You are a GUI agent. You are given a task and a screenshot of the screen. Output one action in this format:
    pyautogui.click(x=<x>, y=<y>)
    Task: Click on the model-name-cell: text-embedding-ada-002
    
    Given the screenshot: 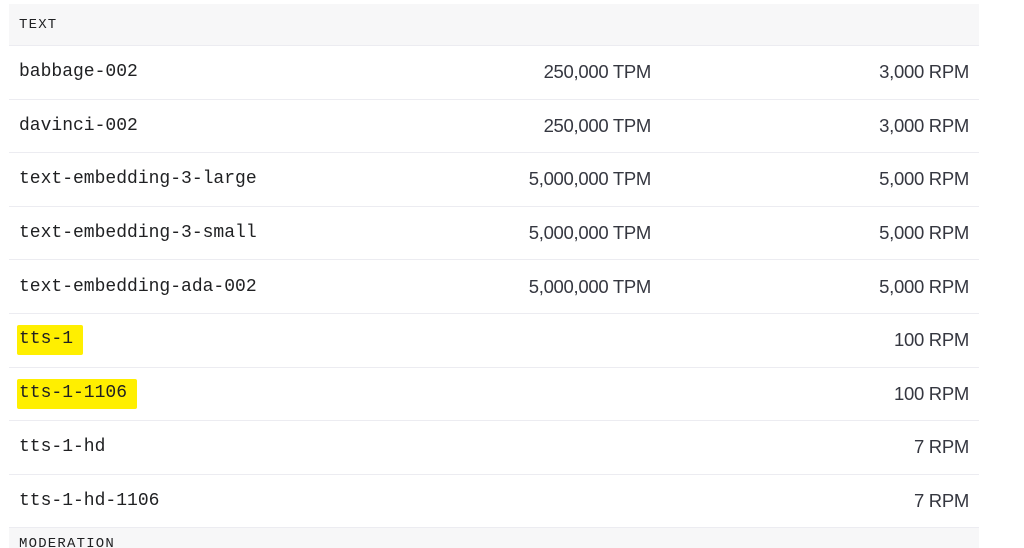 What is the action you would take?
    pyautogui.click(x=224, y=287)
    